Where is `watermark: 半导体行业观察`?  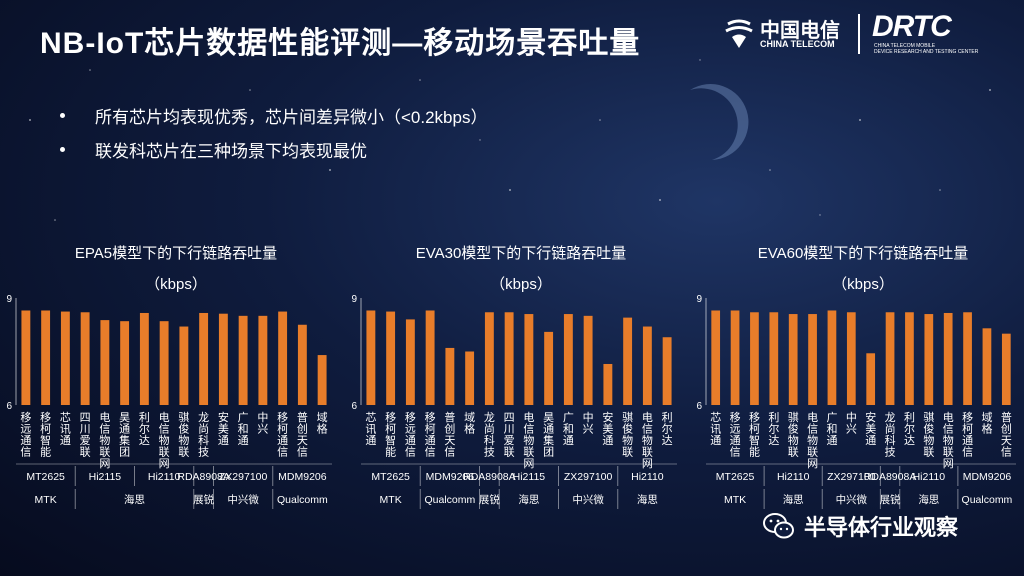 watermark: 半导体行业观察 is located at coordinates (860, 526).